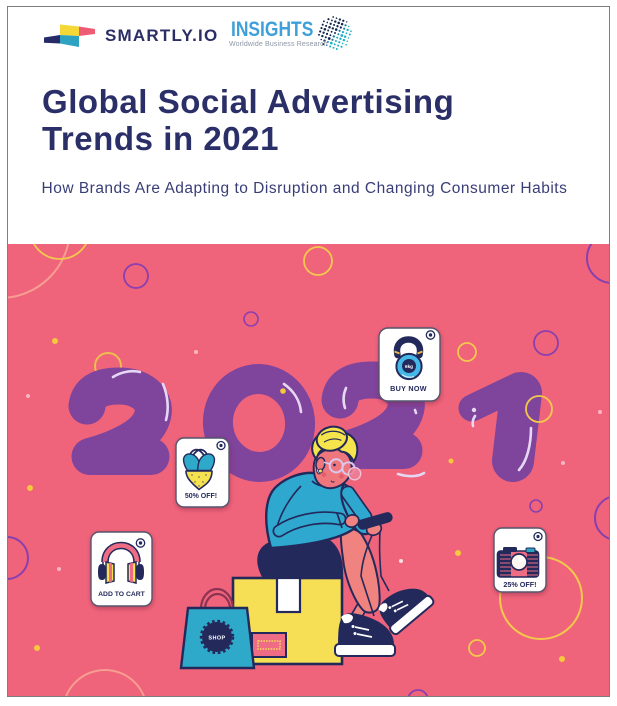 The image size is (617, 706). I want to click on svg-text: 50% OFF!, so click(201, 496).